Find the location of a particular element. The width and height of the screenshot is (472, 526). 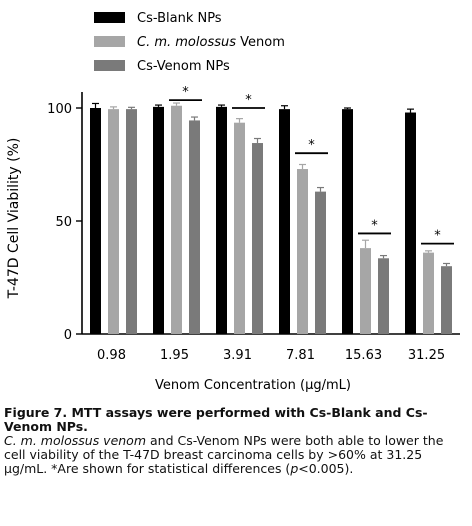

x-axis-label: Venom Concentration (µg/mL) is located at coordinates (253, 385).